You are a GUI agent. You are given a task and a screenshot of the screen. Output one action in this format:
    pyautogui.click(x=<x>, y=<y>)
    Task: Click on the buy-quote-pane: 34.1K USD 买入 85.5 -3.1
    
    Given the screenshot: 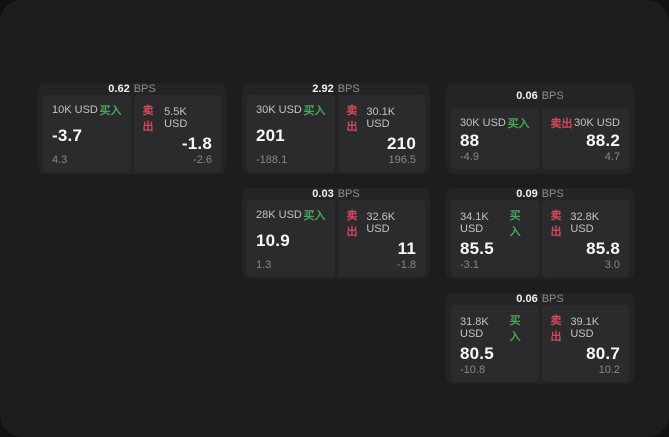 What is the action you would take?
    pyautogui.click(x=495, y=238)
    